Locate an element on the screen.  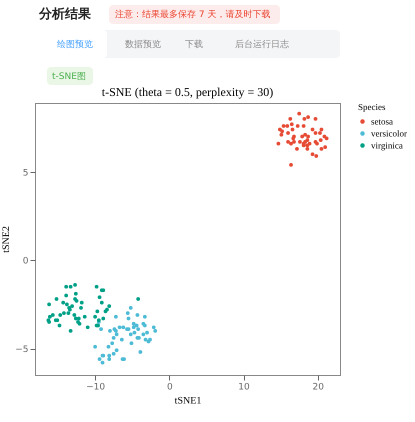
x-tick-label: 10 is located at coordinates (244, 387).